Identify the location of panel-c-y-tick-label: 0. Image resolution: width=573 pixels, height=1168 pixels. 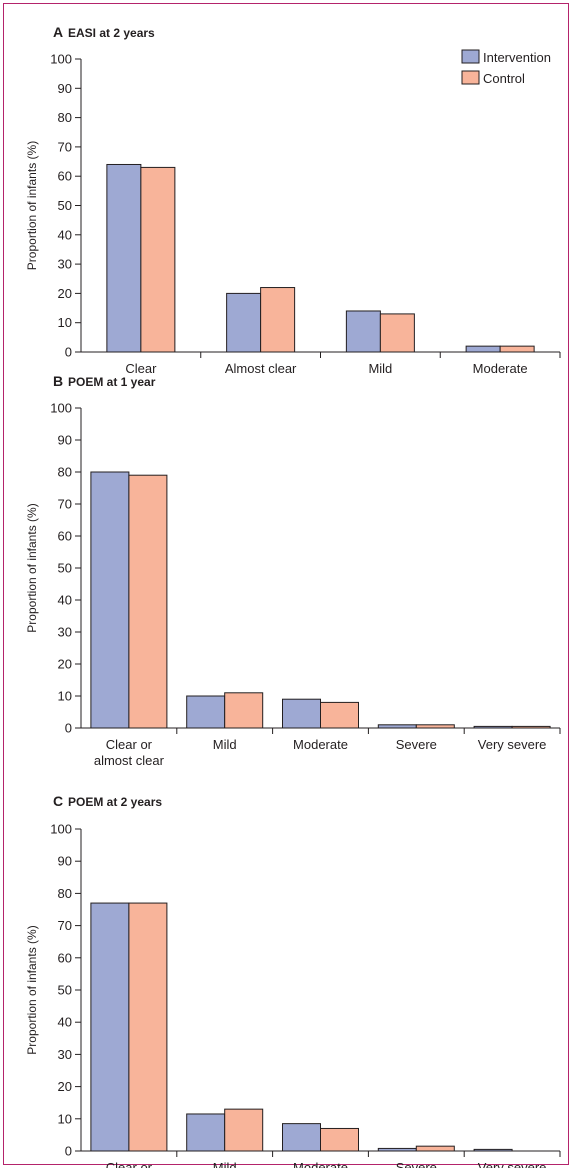
(68, 1151).